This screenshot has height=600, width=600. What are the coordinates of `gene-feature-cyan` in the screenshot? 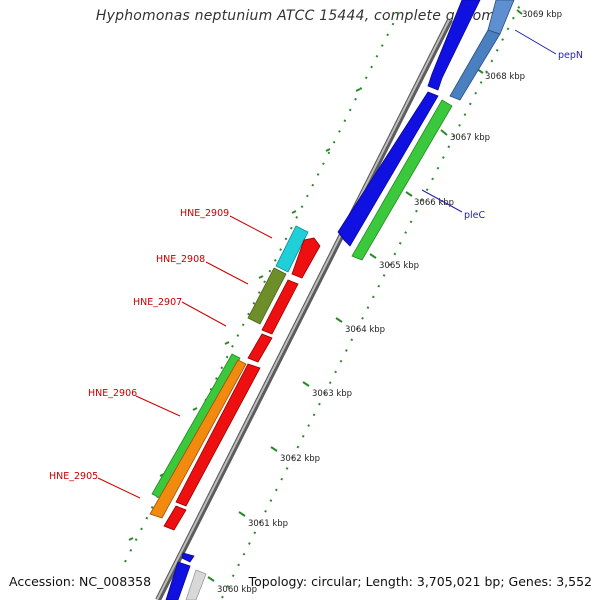 It's located at (292, 249).